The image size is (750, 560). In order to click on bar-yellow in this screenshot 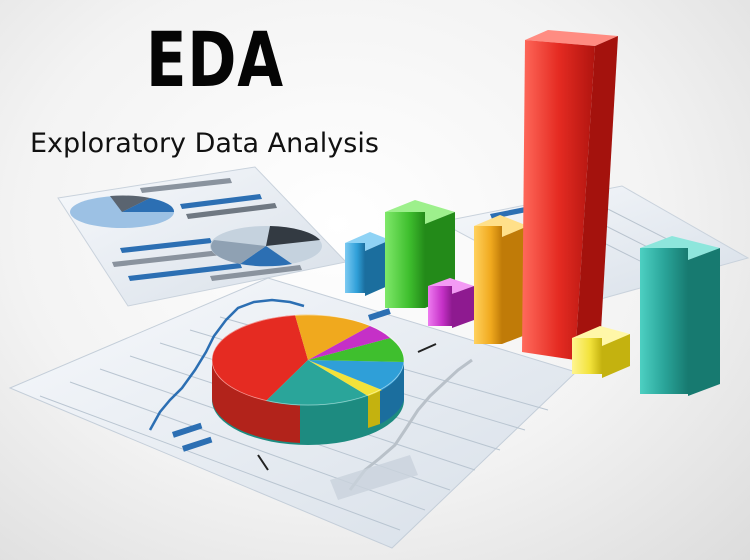, I will do `click(601, 352)`.